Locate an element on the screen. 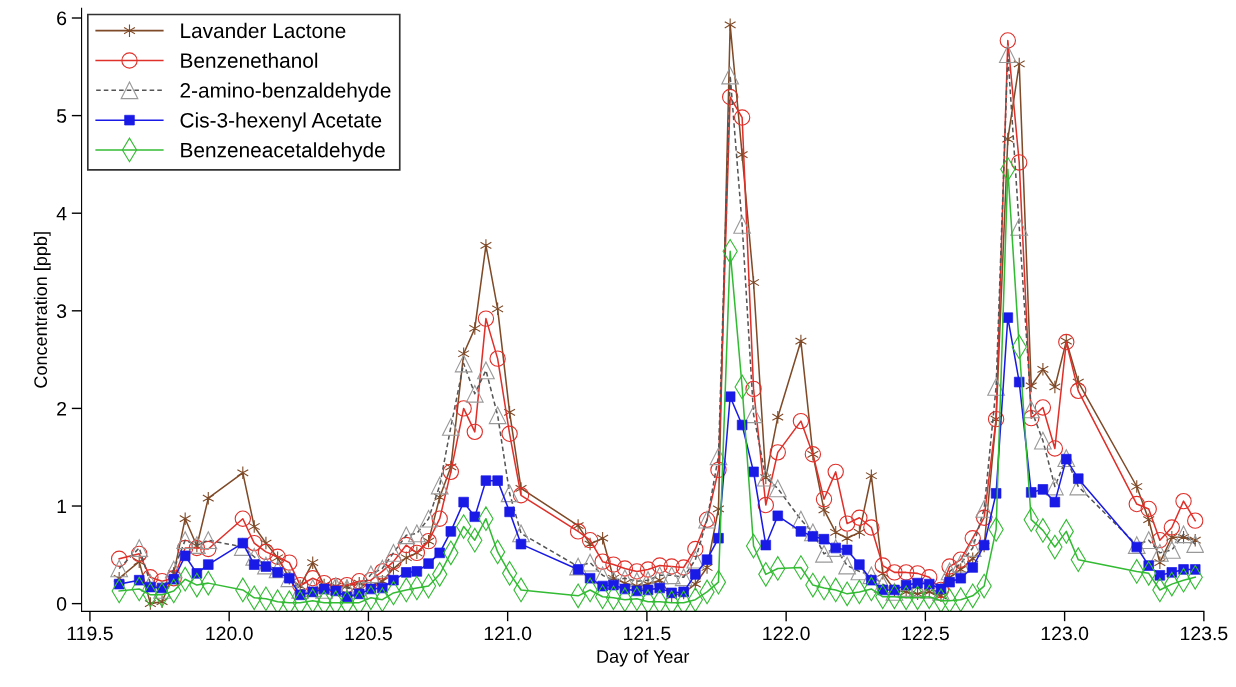  x-axis-title: Day of Year is located at coordinates (643, 658).